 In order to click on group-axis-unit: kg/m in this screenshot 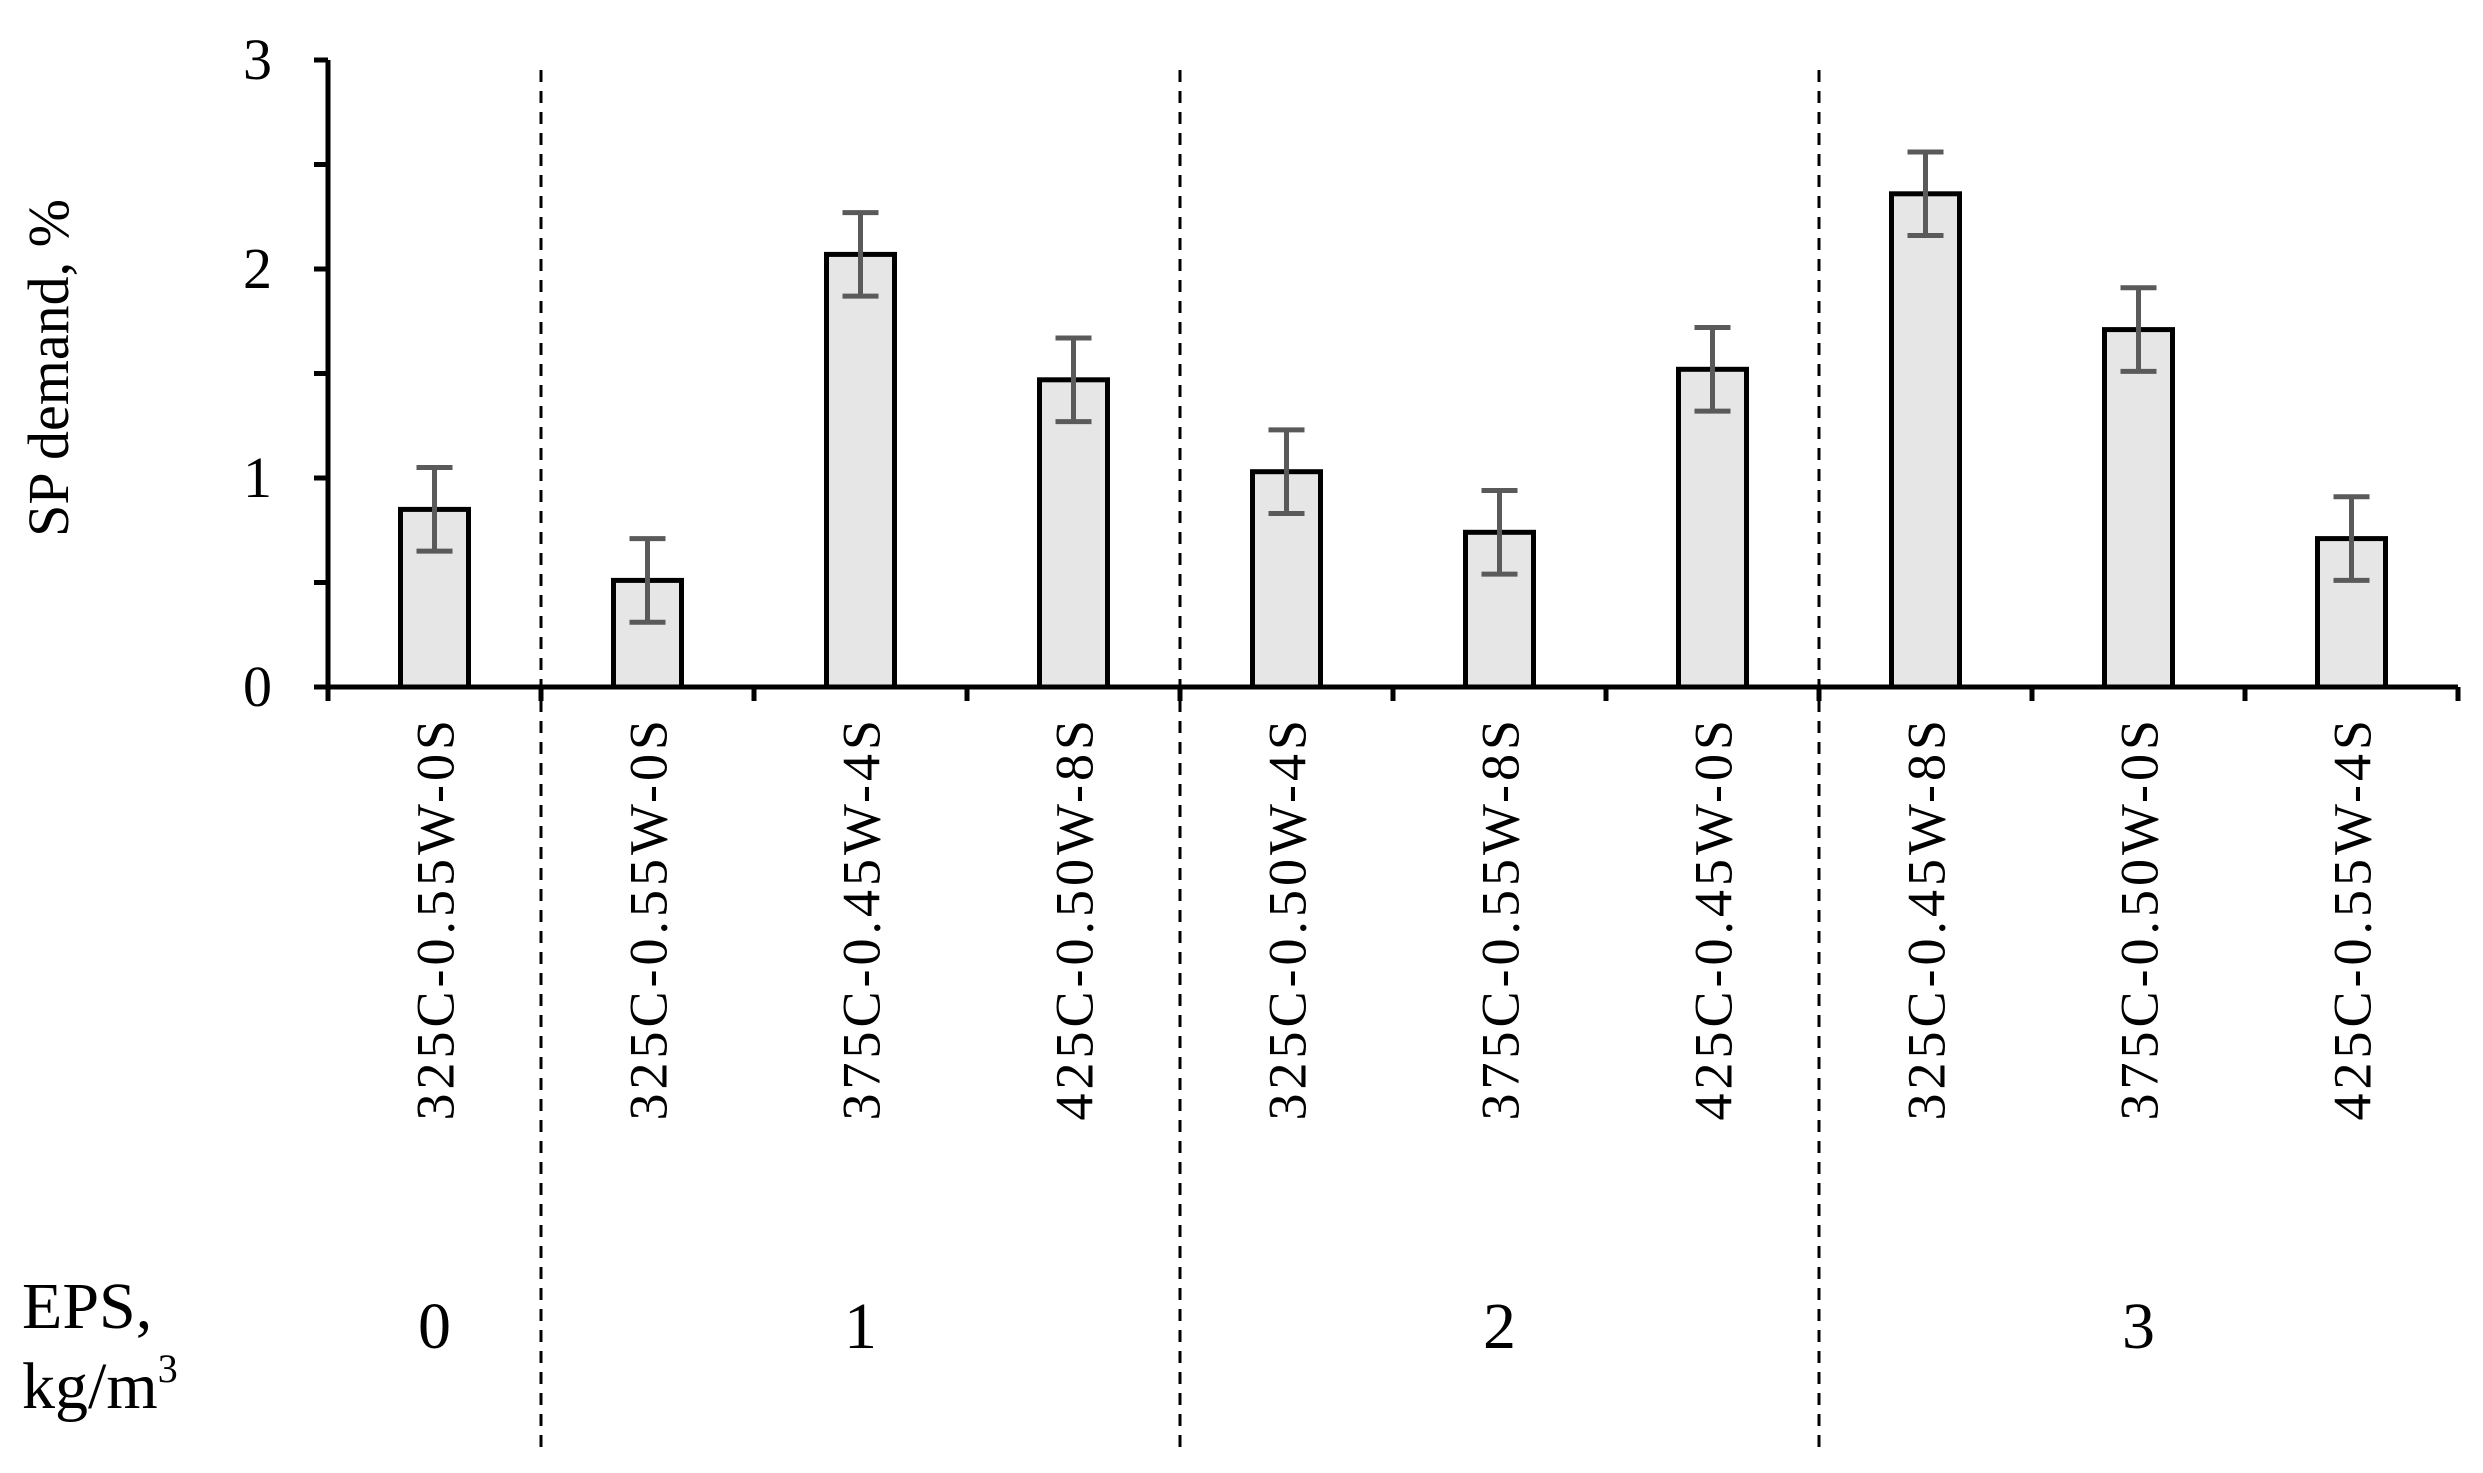, I will do `click(90, 1386)`.